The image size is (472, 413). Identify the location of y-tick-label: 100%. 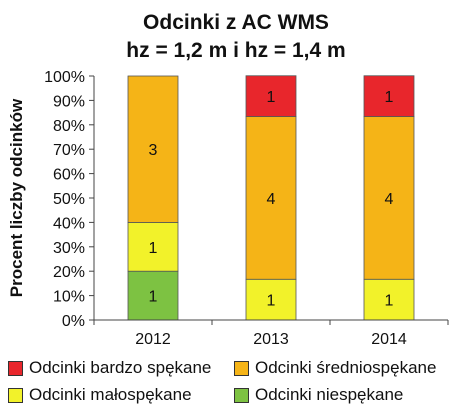
(64, 77).